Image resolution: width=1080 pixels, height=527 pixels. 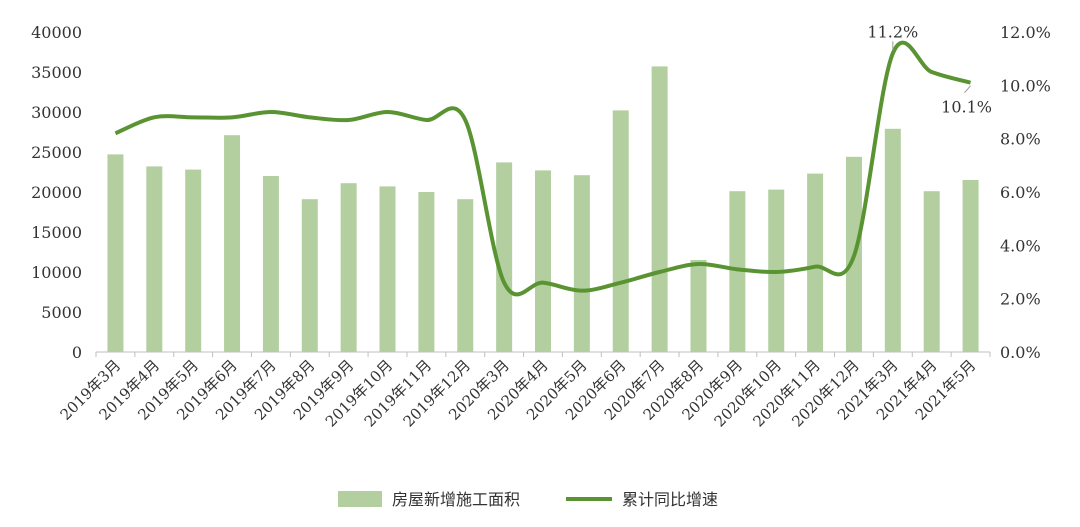 I want to click on right-tick-label: 10.0%, so click(x=1025, y=85).